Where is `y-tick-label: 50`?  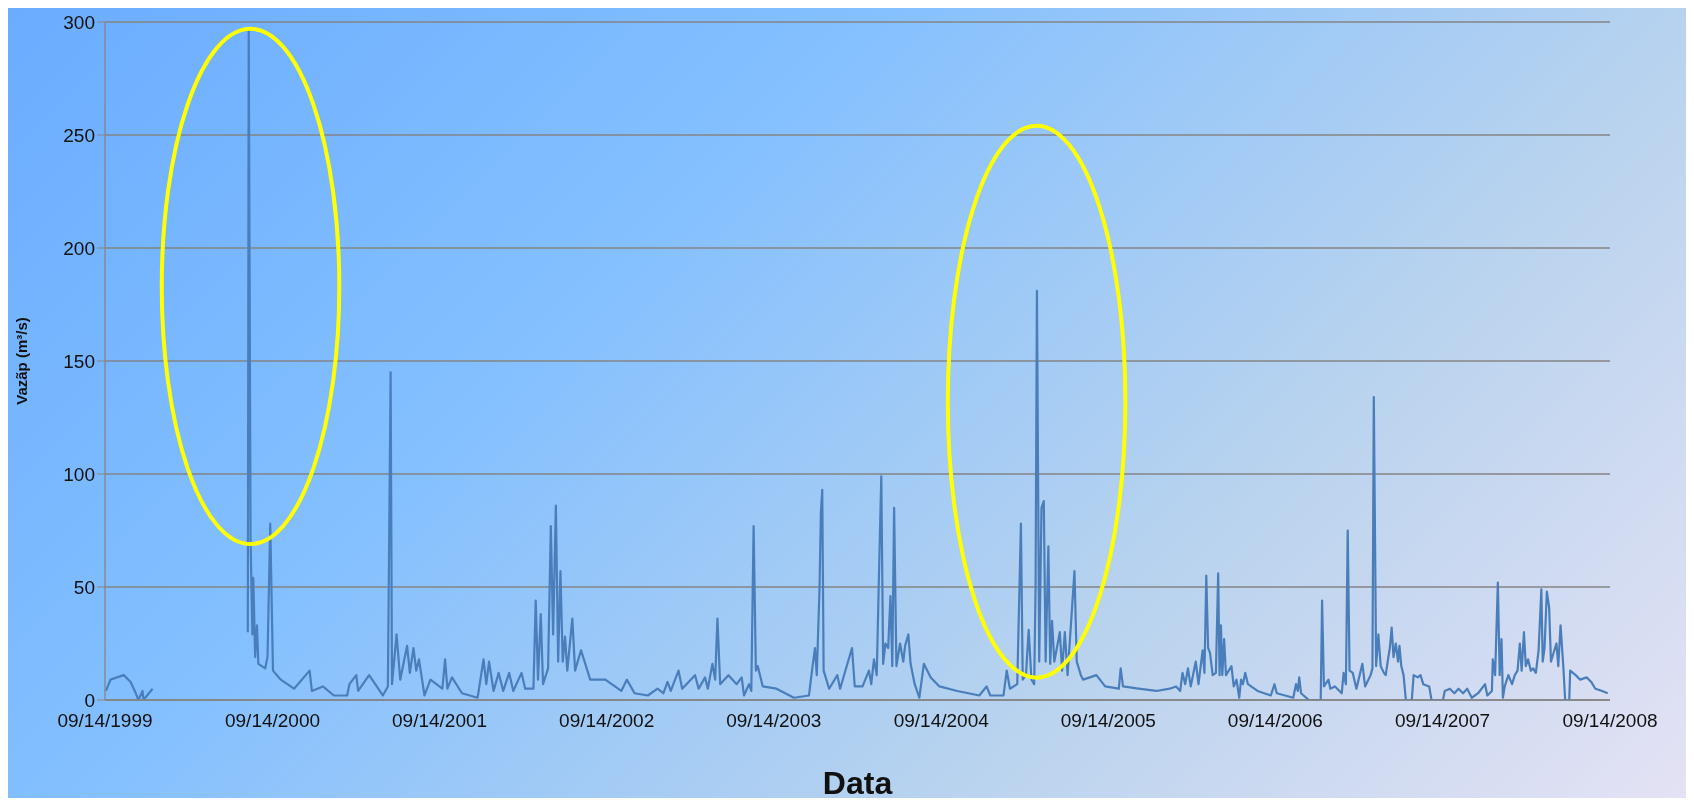 y-tick-label: 50 is located at coordinates (84, 587).